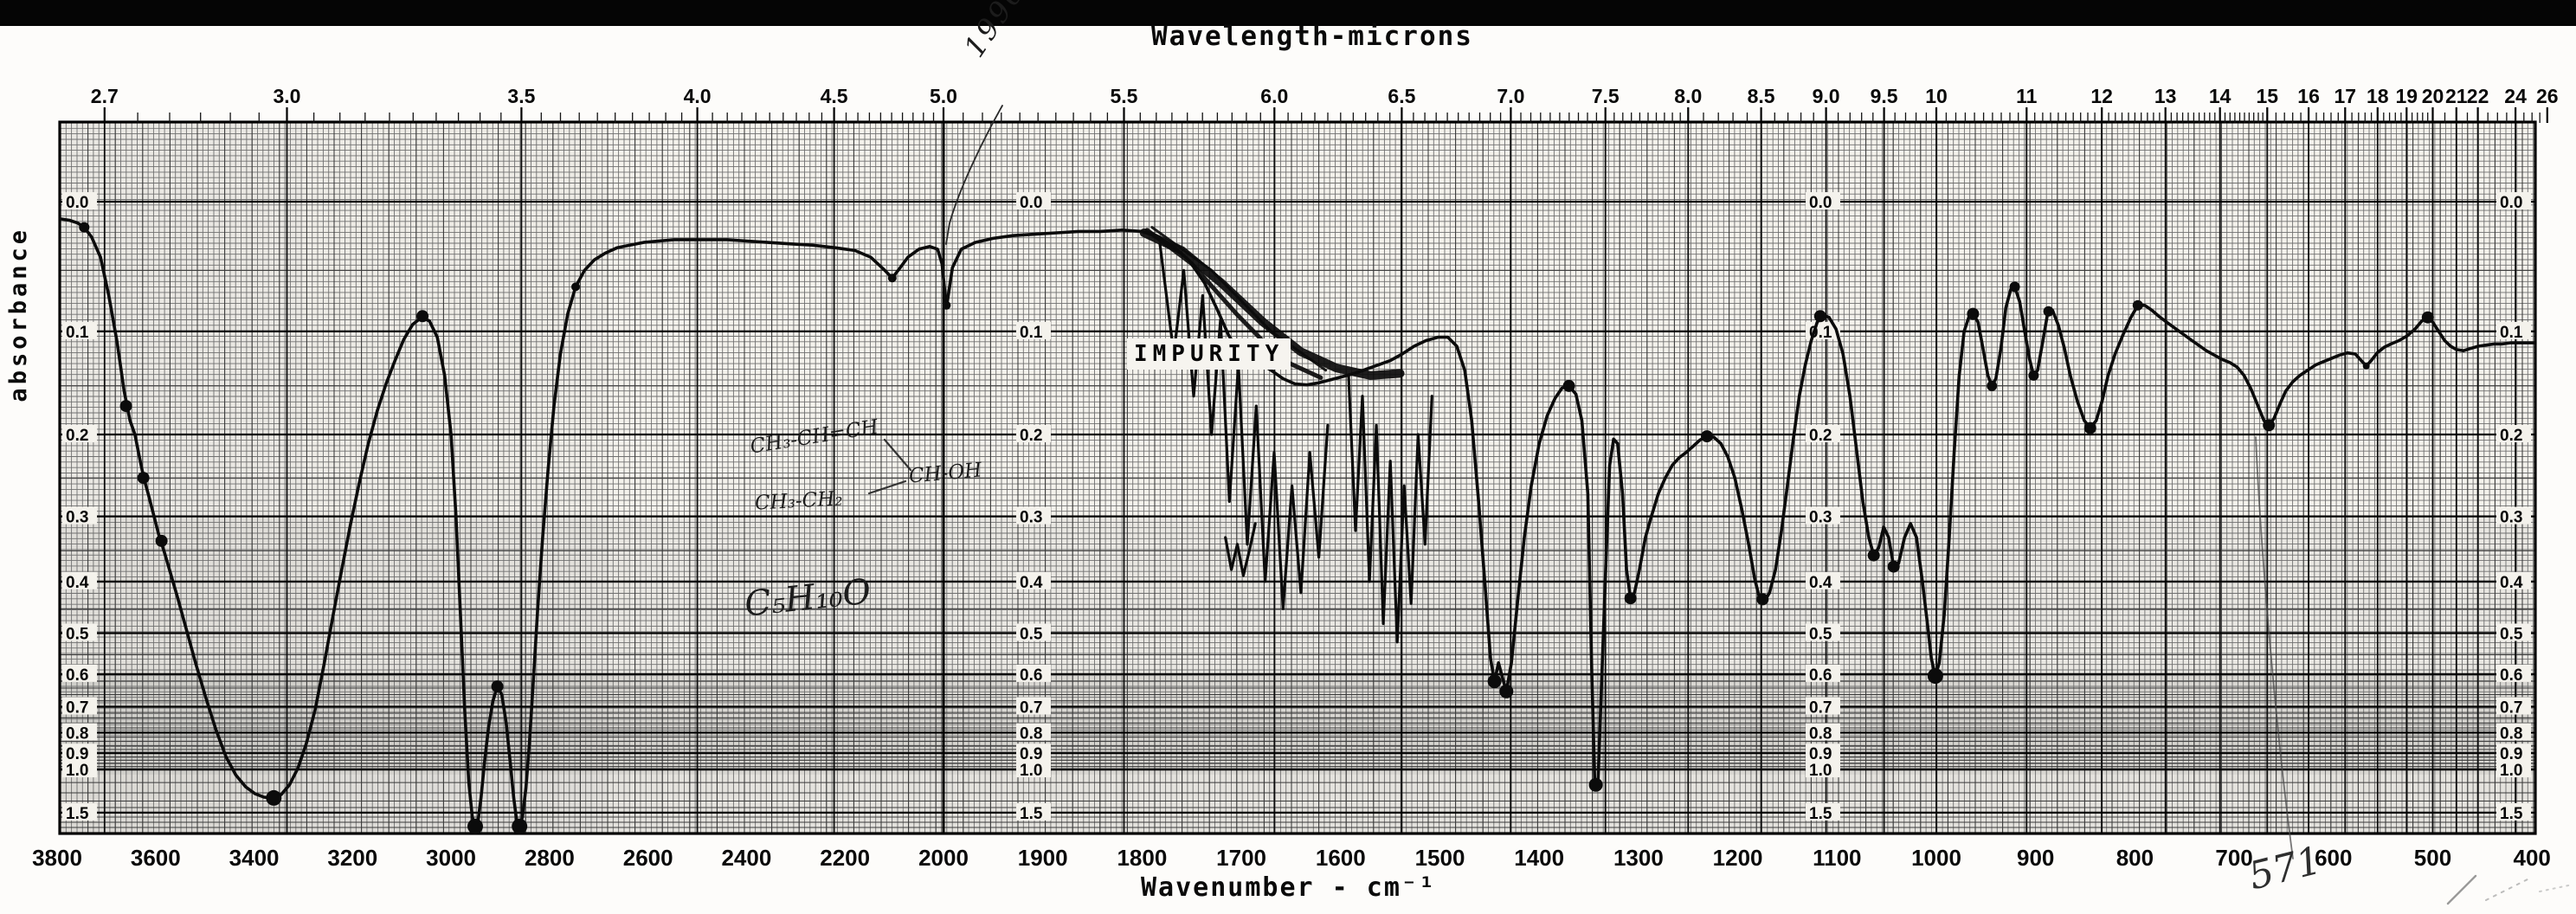 This screenshot has width=2576, height=914. Describe the element at coordinates (2233, 858) in the screenshot. I see `svg-text: 700` at that location.